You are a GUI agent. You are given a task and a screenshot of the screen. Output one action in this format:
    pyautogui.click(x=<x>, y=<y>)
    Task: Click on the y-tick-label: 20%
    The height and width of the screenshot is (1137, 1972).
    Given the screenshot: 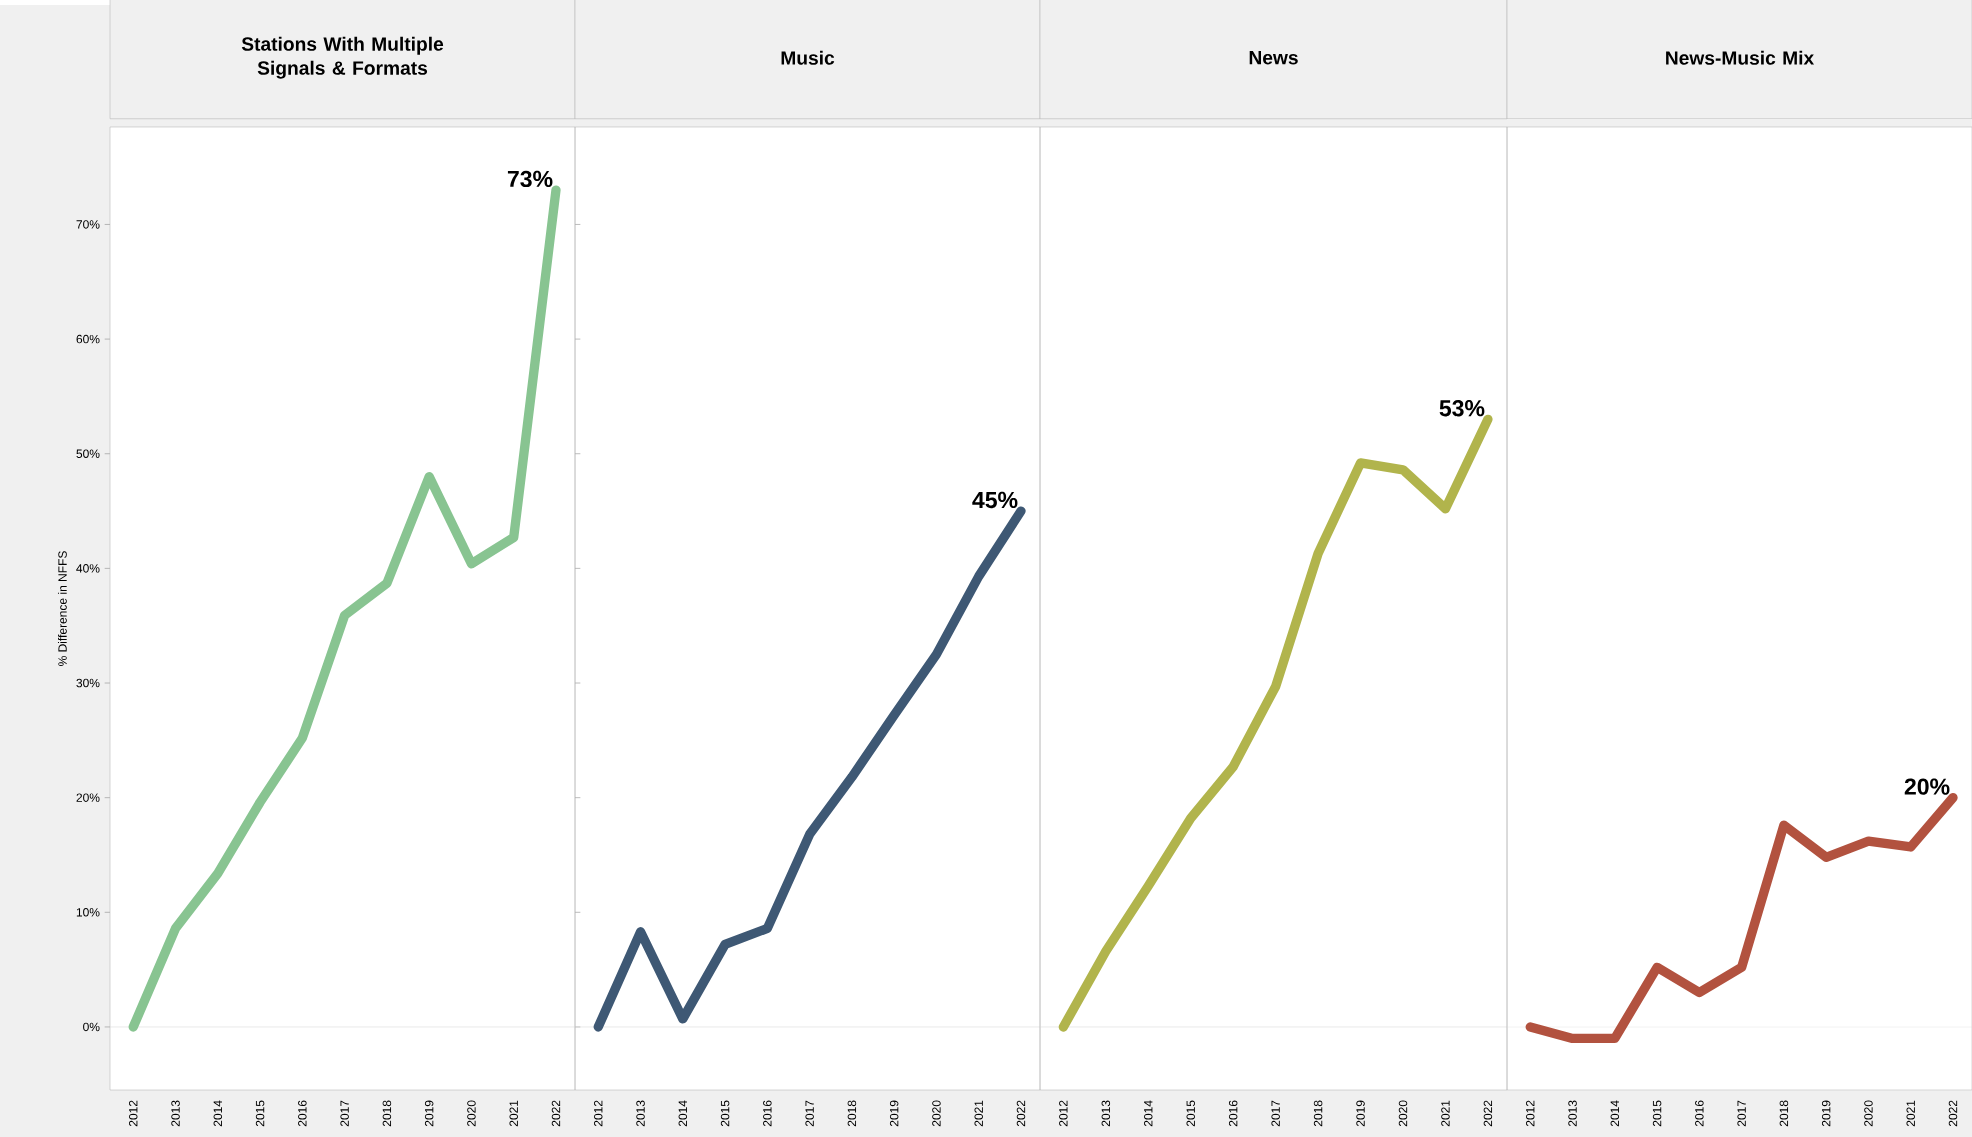 What is the action you would take?
    pyautogui.click(x=88, y=797)
    